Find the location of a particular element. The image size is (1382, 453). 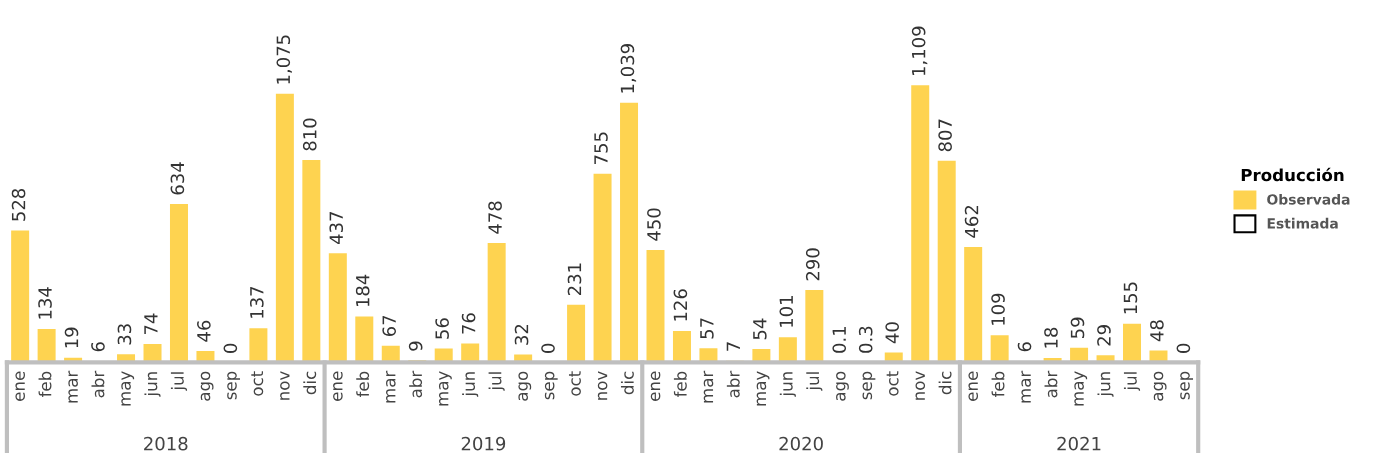

text: 2019 is located at coordinates (483, 443).